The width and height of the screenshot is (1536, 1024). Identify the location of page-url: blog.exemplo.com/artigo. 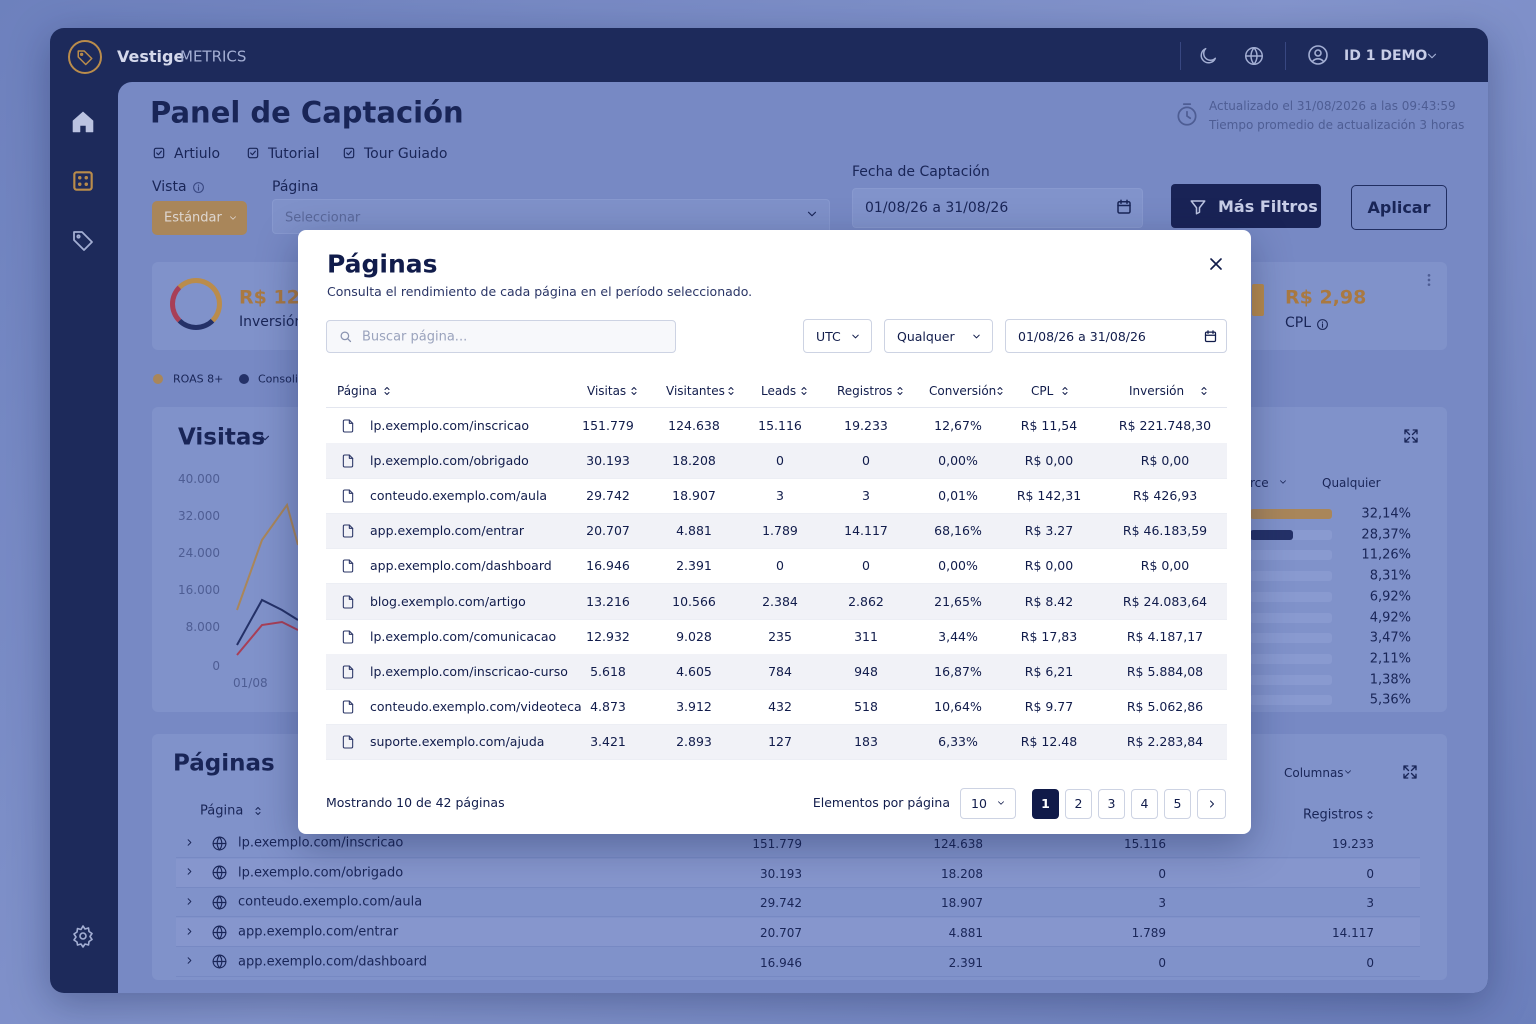
(448, 601).